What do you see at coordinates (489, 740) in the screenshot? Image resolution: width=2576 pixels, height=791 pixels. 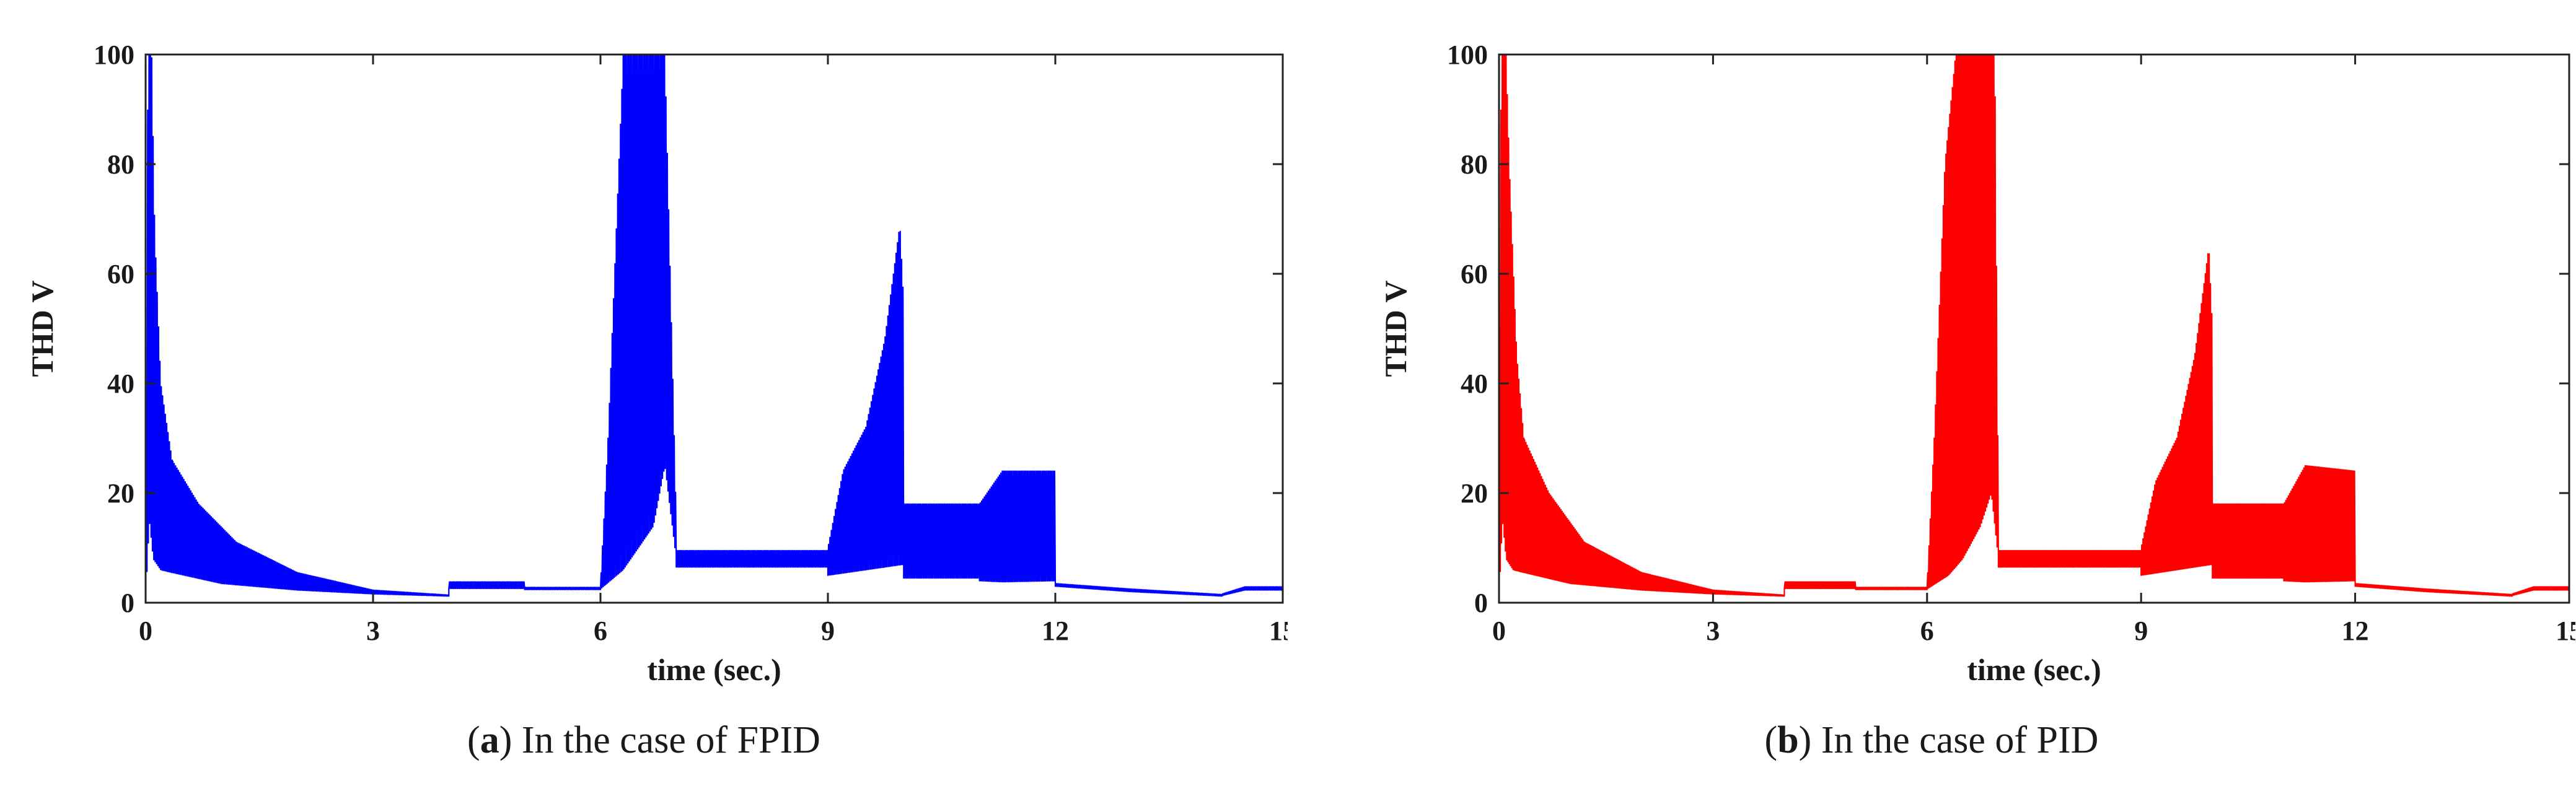 I see `caption-a-letter: a` at bounding box center [489, 740].